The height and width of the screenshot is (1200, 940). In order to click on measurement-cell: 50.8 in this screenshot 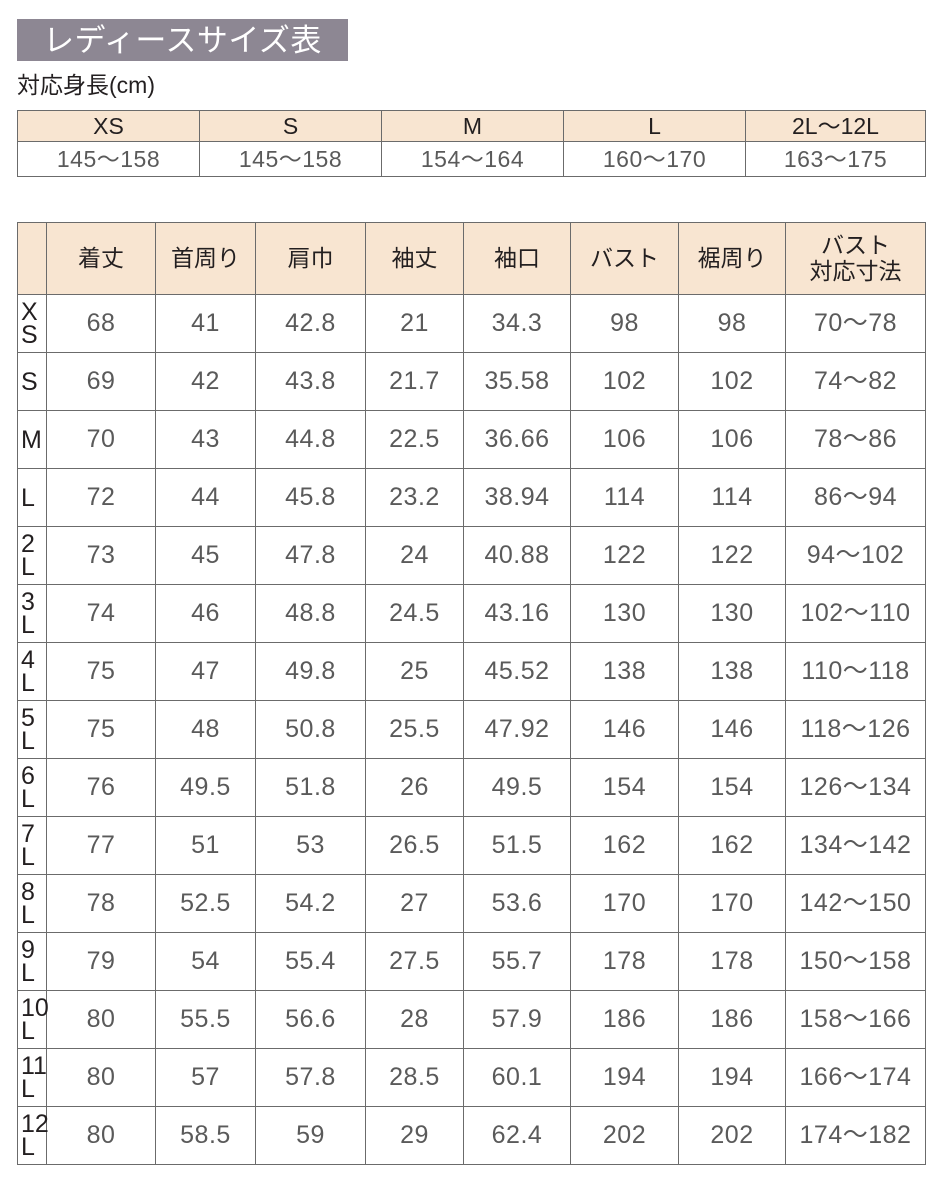, I will do `click(310, 729)`.